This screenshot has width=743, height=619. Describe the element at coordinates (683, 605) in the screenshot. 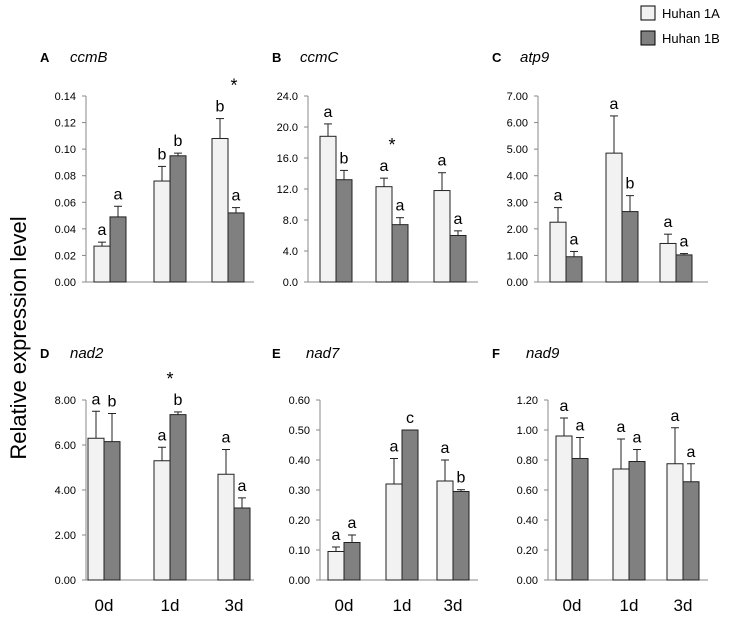

I see `x-label-3d-panel-f: 3d` at that location.